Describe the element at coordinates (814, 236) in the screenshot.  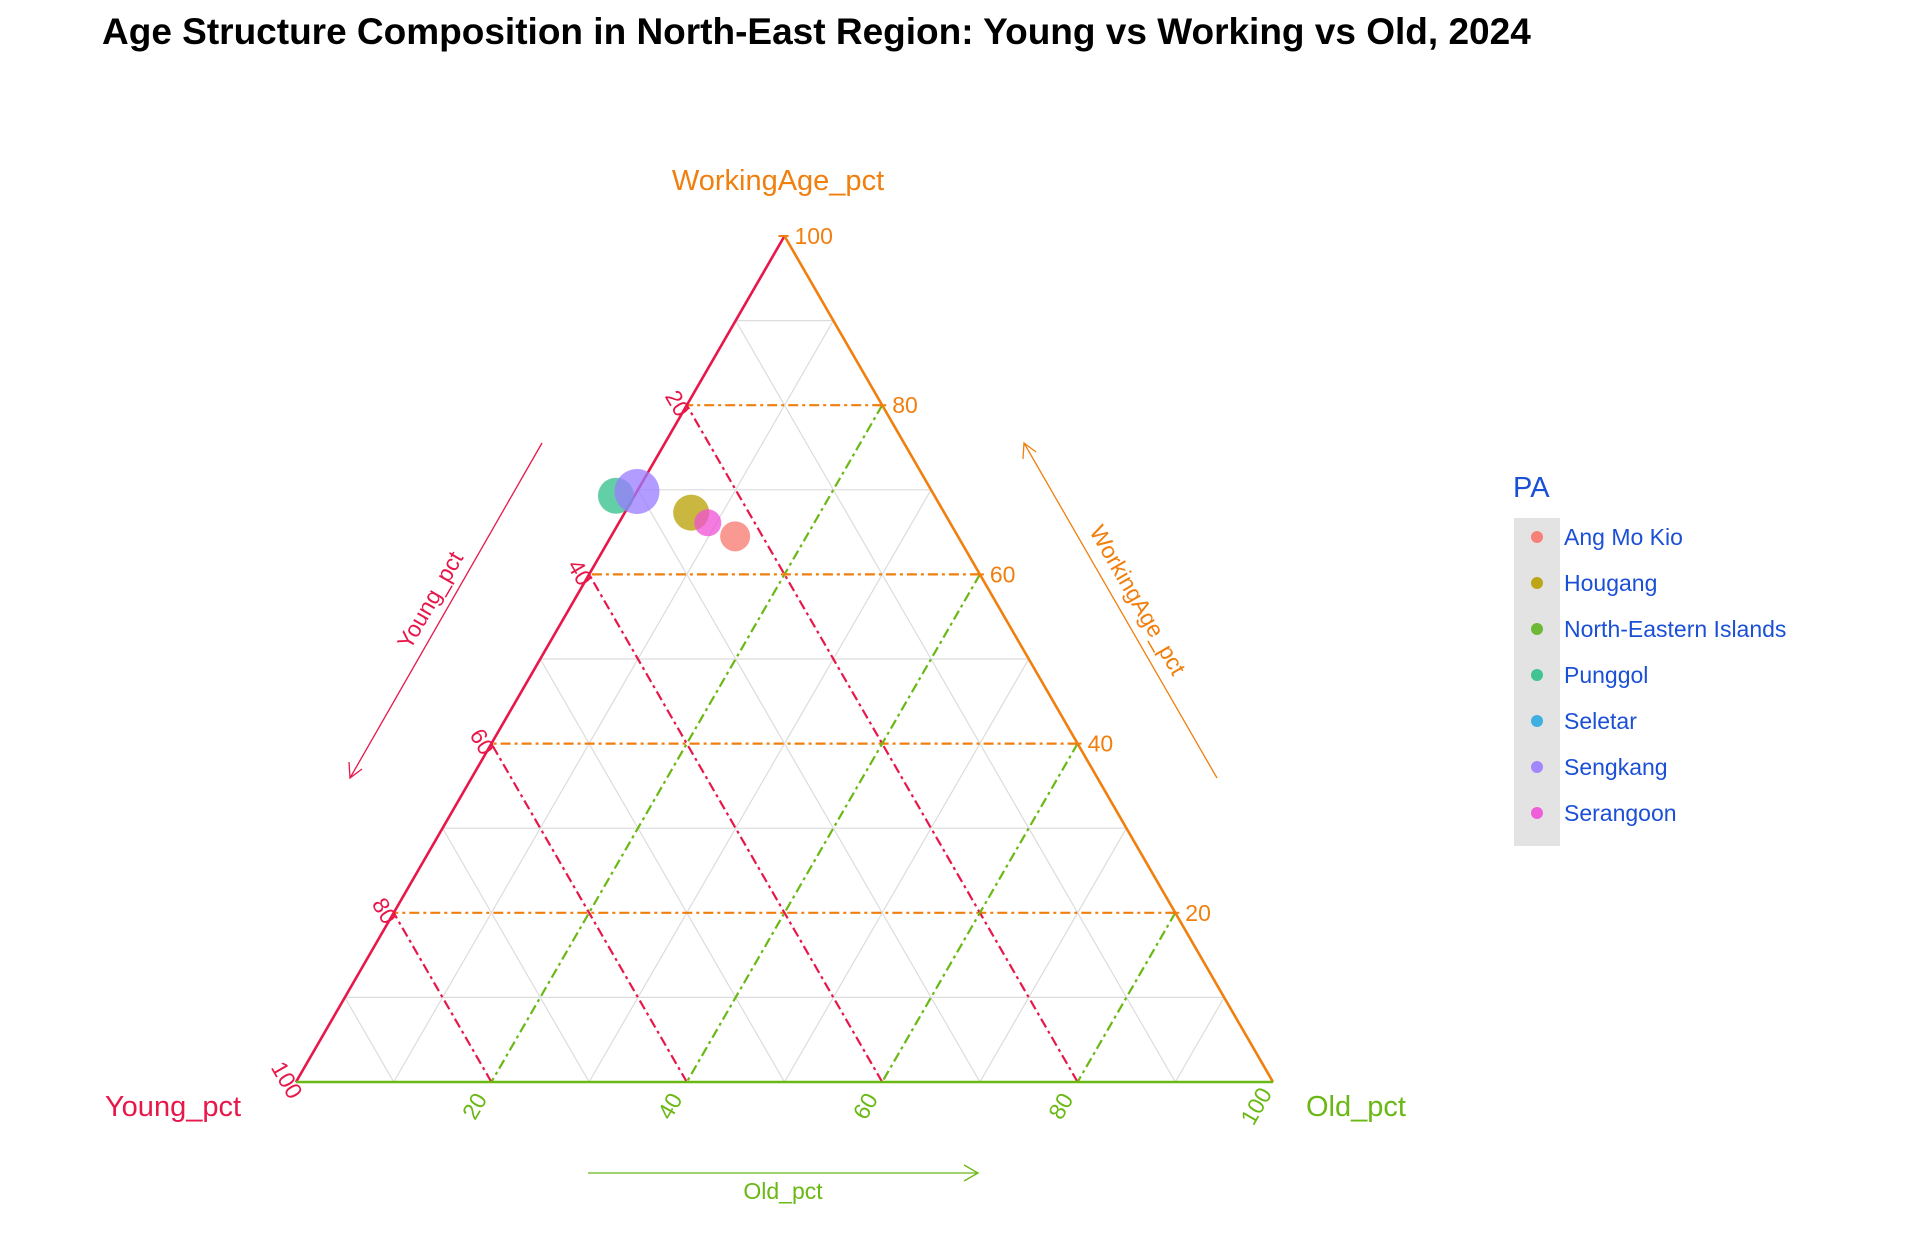
I see `tick-label-working: 100` at that location.